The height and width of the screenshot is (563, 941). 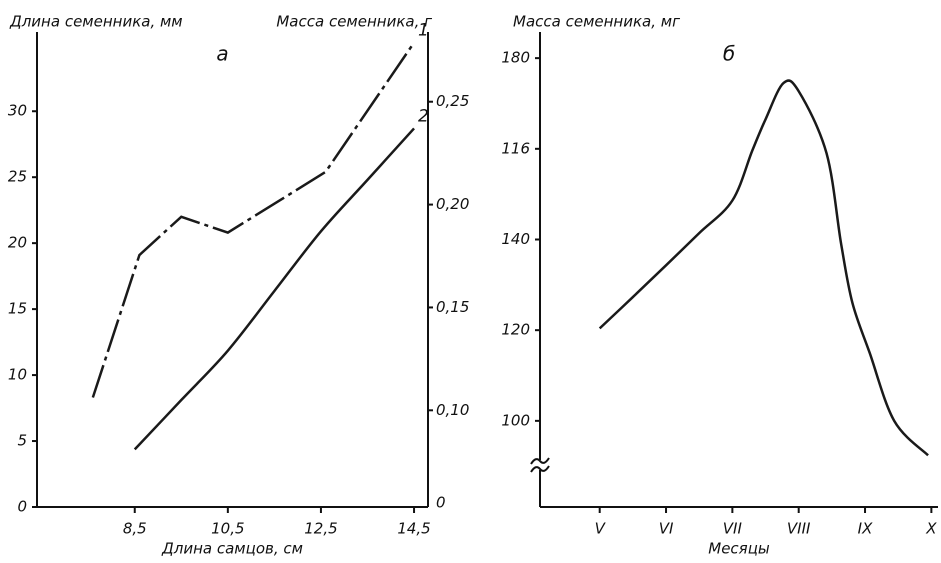 I want to click on y-tick-label: 120, so click(x=515, y=330).